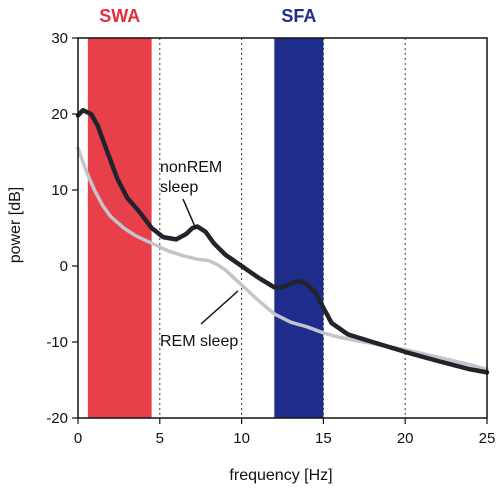  Describe the element at coordinates (280, 475) in the screenshot. I see `x-axis-title: frequency [Hz]` at that location.